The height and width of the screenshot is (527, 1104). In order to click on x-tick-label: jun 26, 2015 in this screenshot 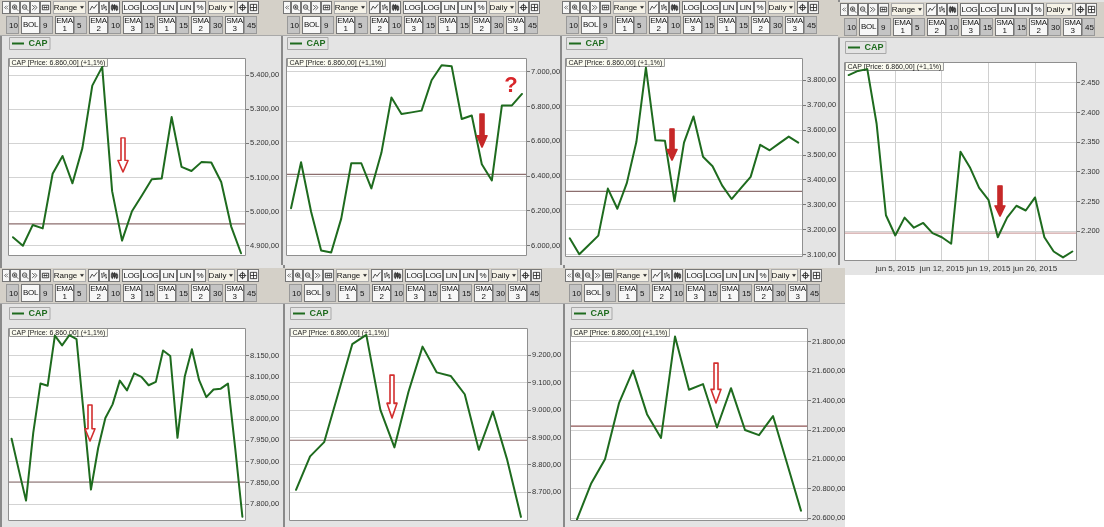, I will do `click(1035, 268)`.